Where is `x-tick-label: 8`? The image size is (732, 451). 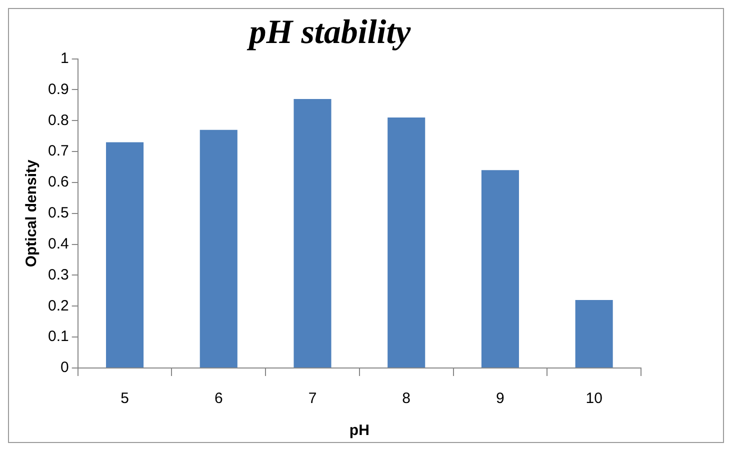
x-tick-label: 8 is located at coordinates (406, 399).